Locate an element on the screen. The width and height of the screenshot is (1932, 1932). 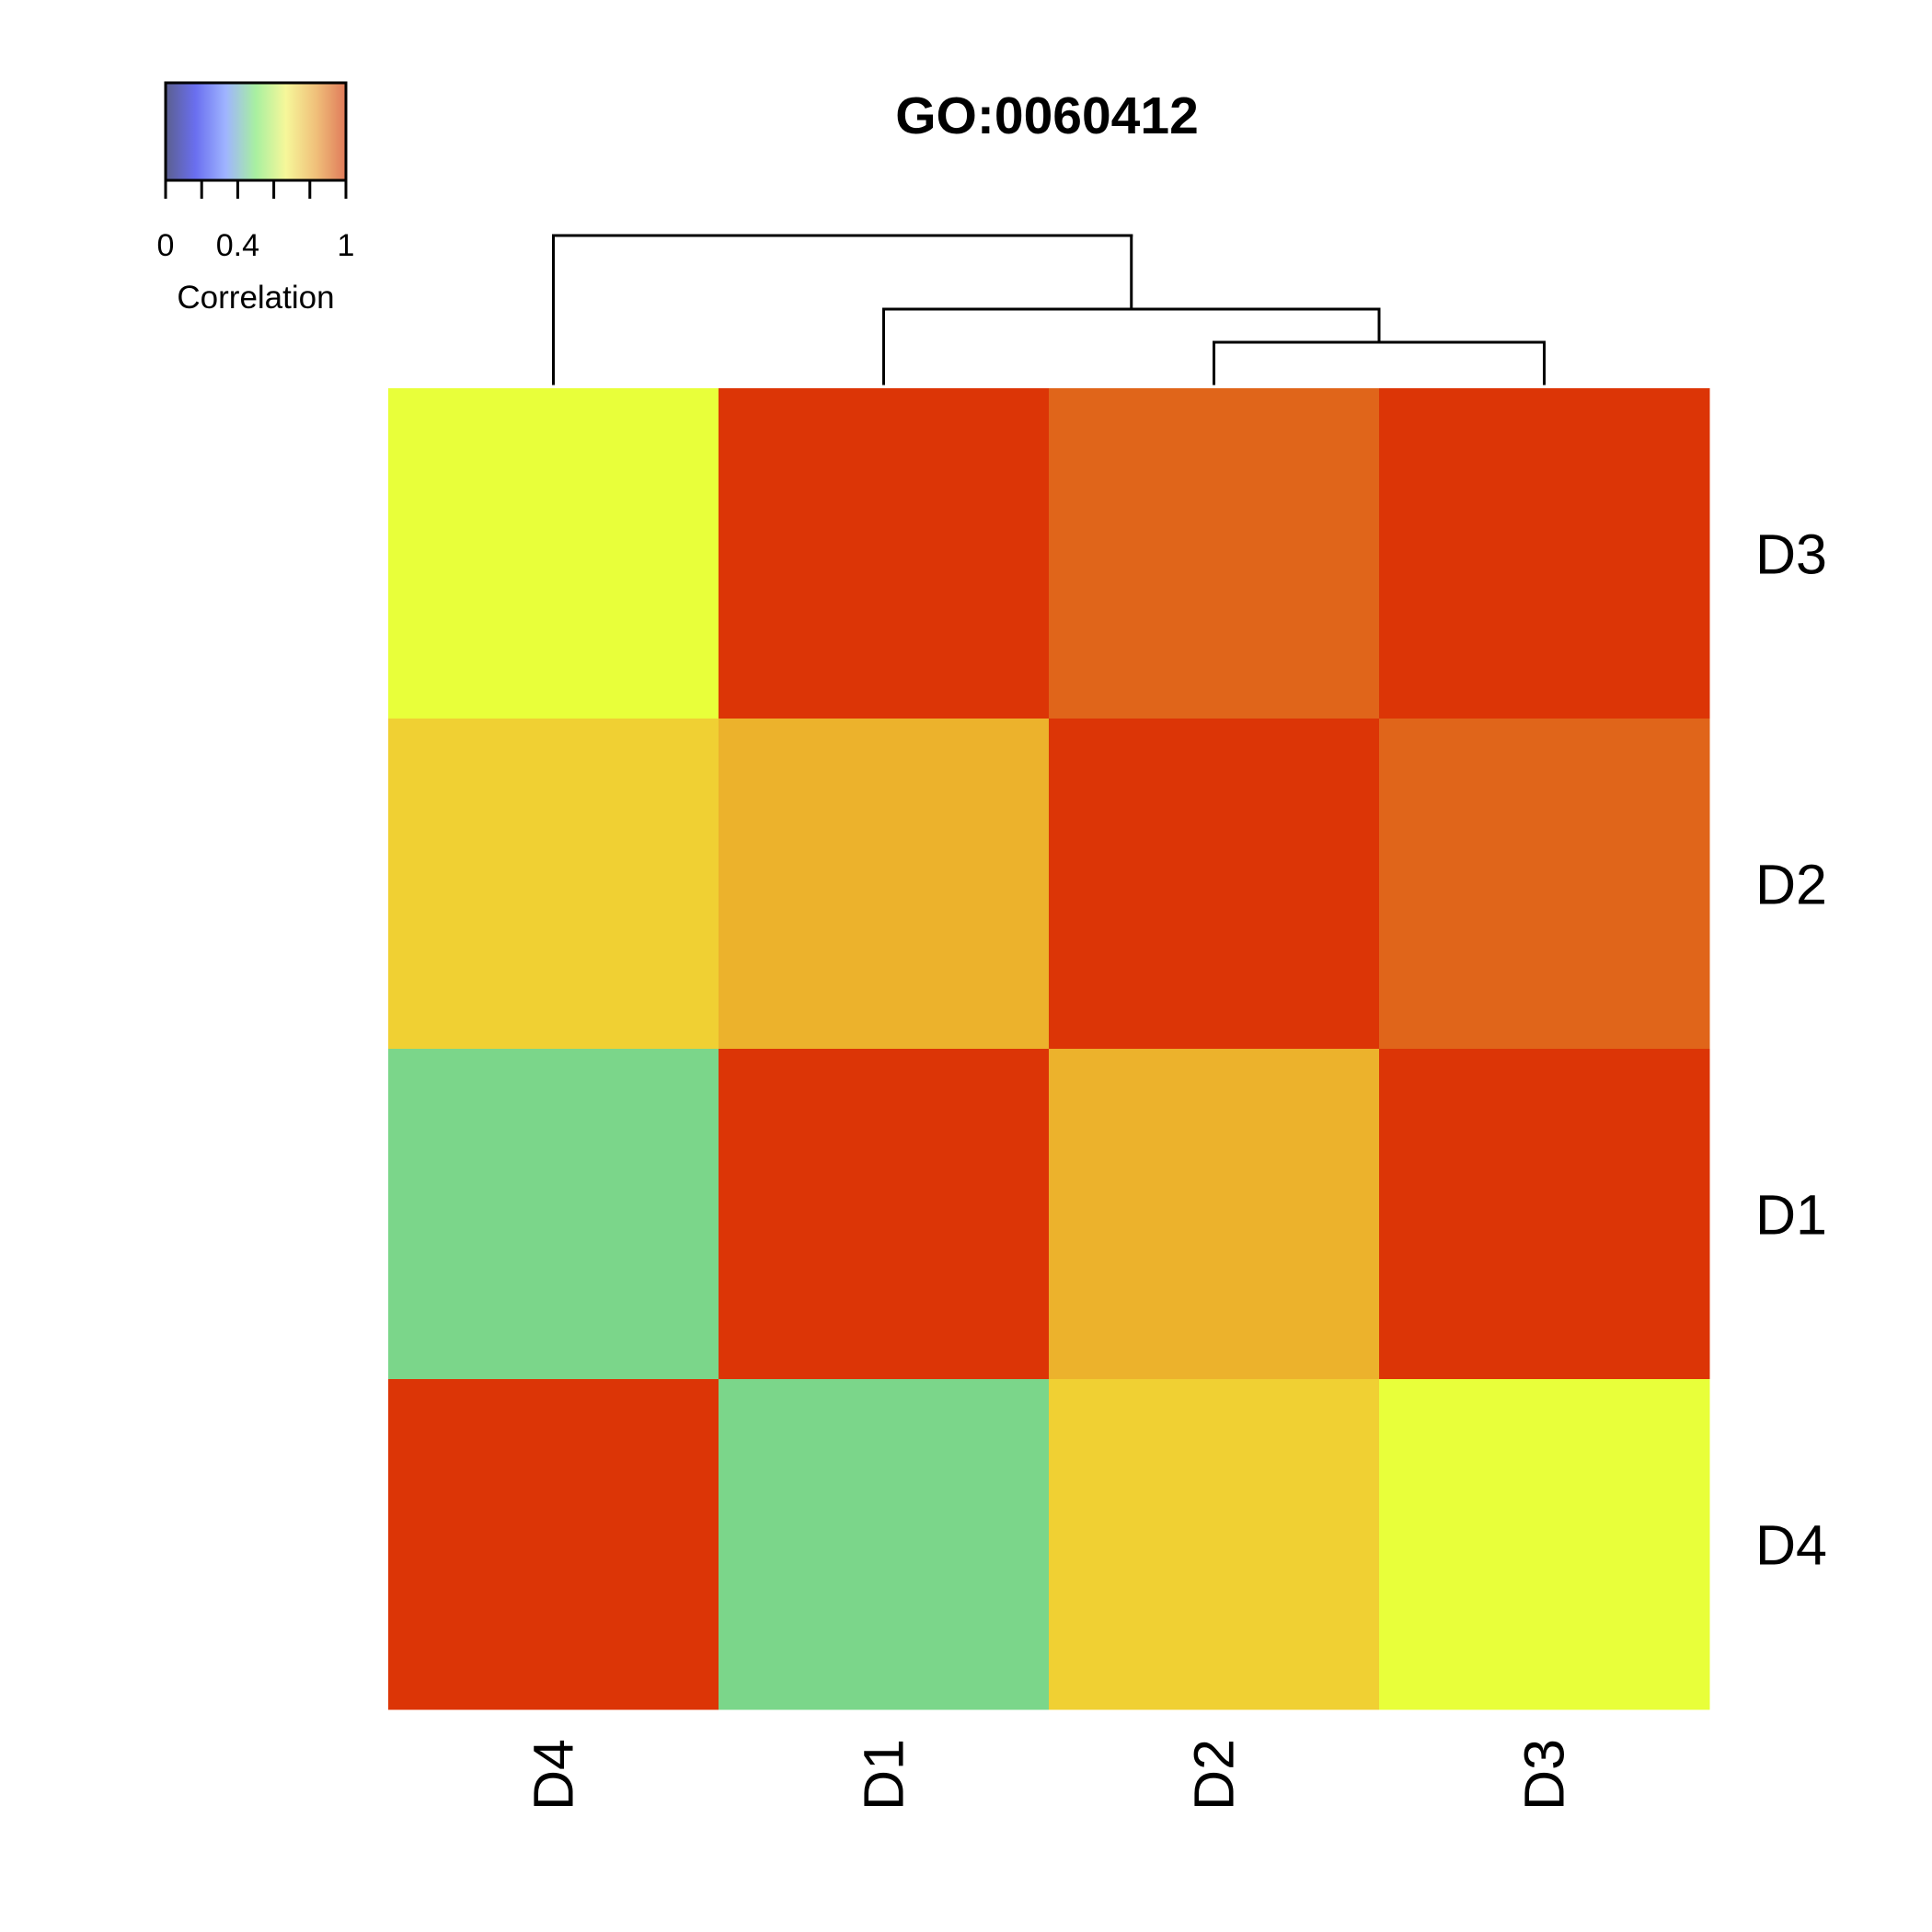
column-dendrogram is located at coordinates (1049, 309).